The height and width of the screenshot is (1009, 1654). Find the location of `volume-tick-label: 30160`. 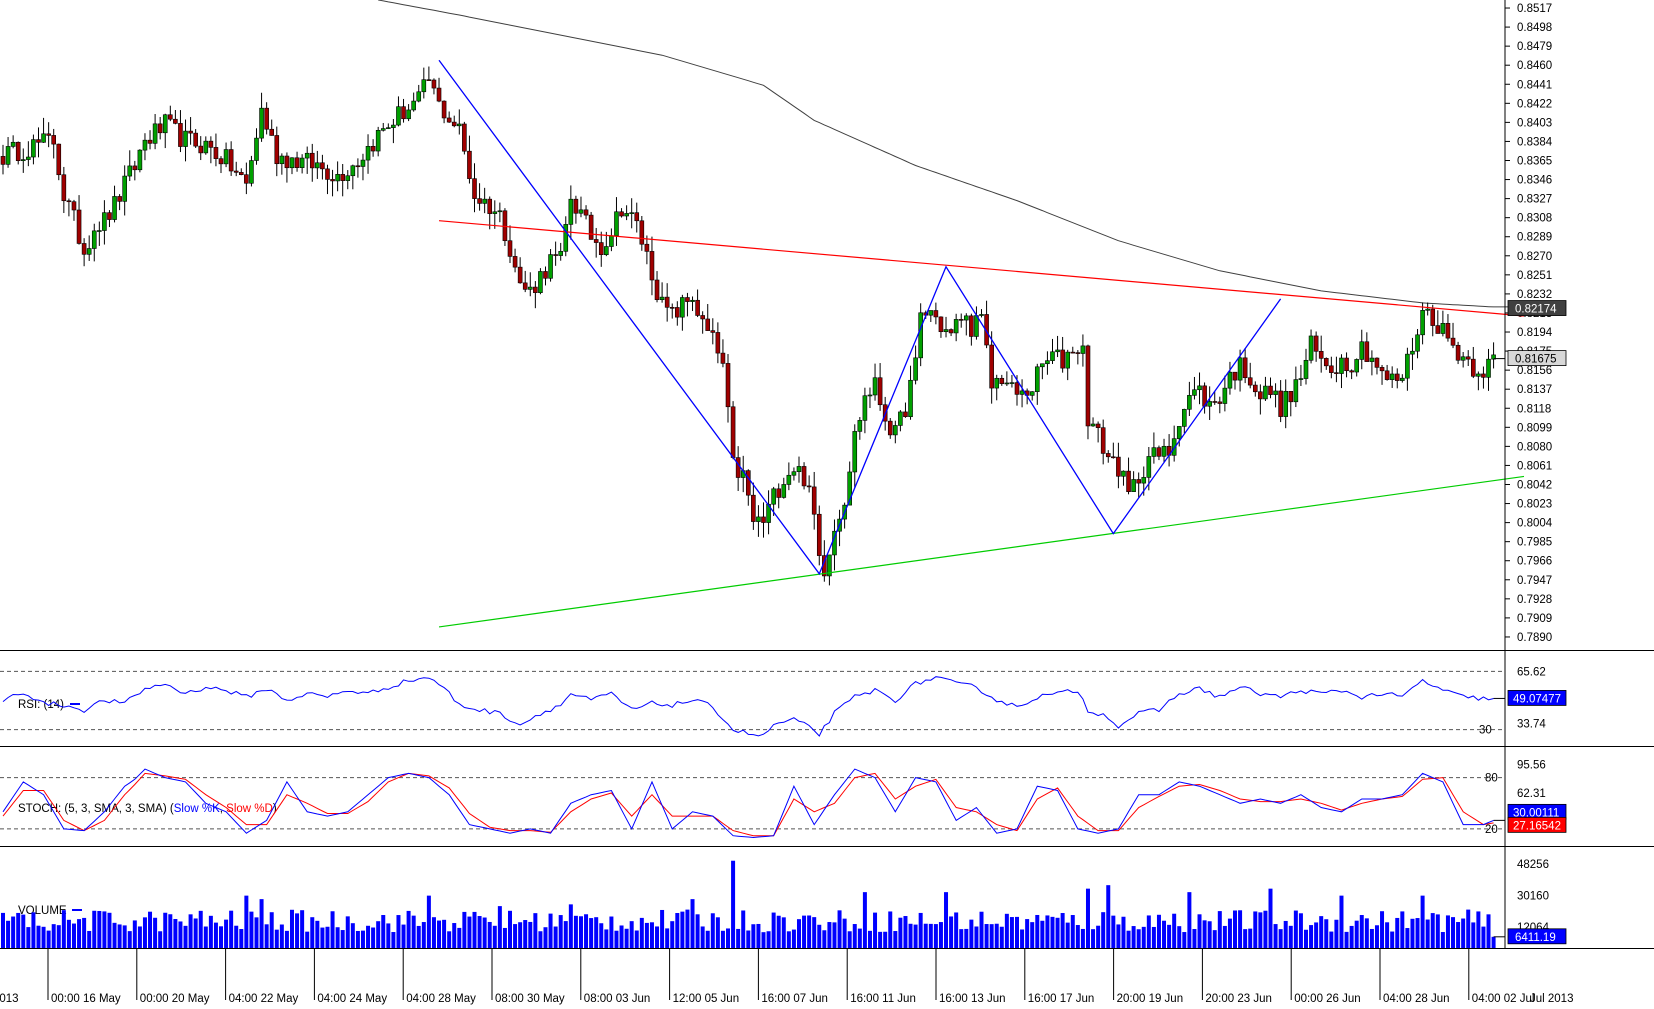

volume-tick-label: 30160 is located at coordinates (1533, 896).